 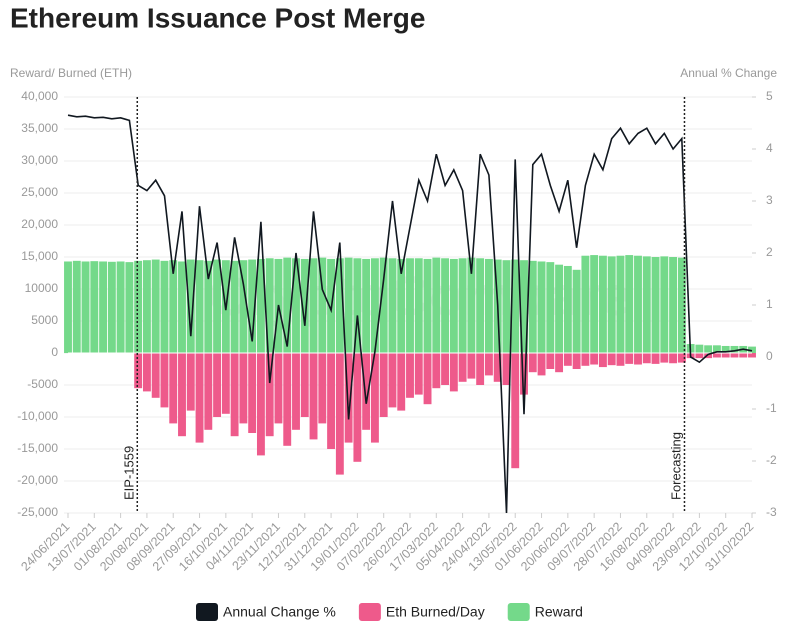 I want to click on y-tick-label: 0, so click(x=54, y=352).